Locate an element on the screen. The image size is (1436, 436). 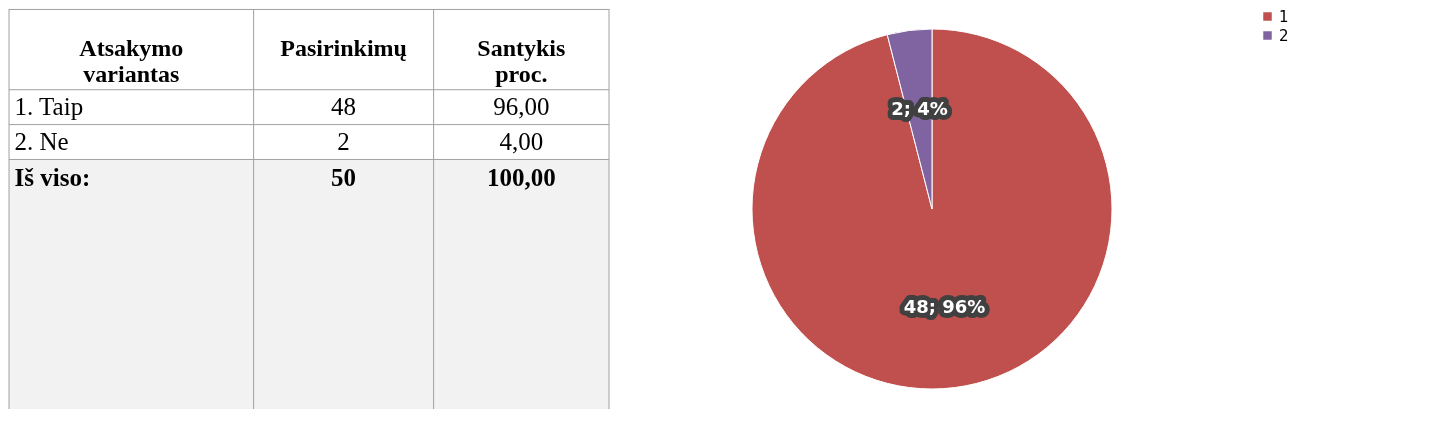
data-label: 48; 96% is located at coordinates (944, 307).